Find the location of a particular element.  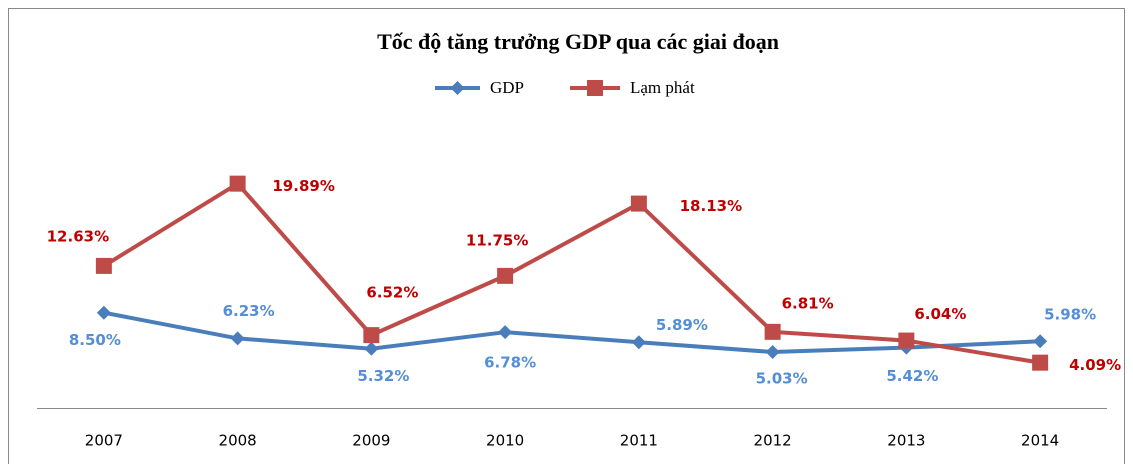

x-tick-label: 2014 is located at coordinates (1040, 441).